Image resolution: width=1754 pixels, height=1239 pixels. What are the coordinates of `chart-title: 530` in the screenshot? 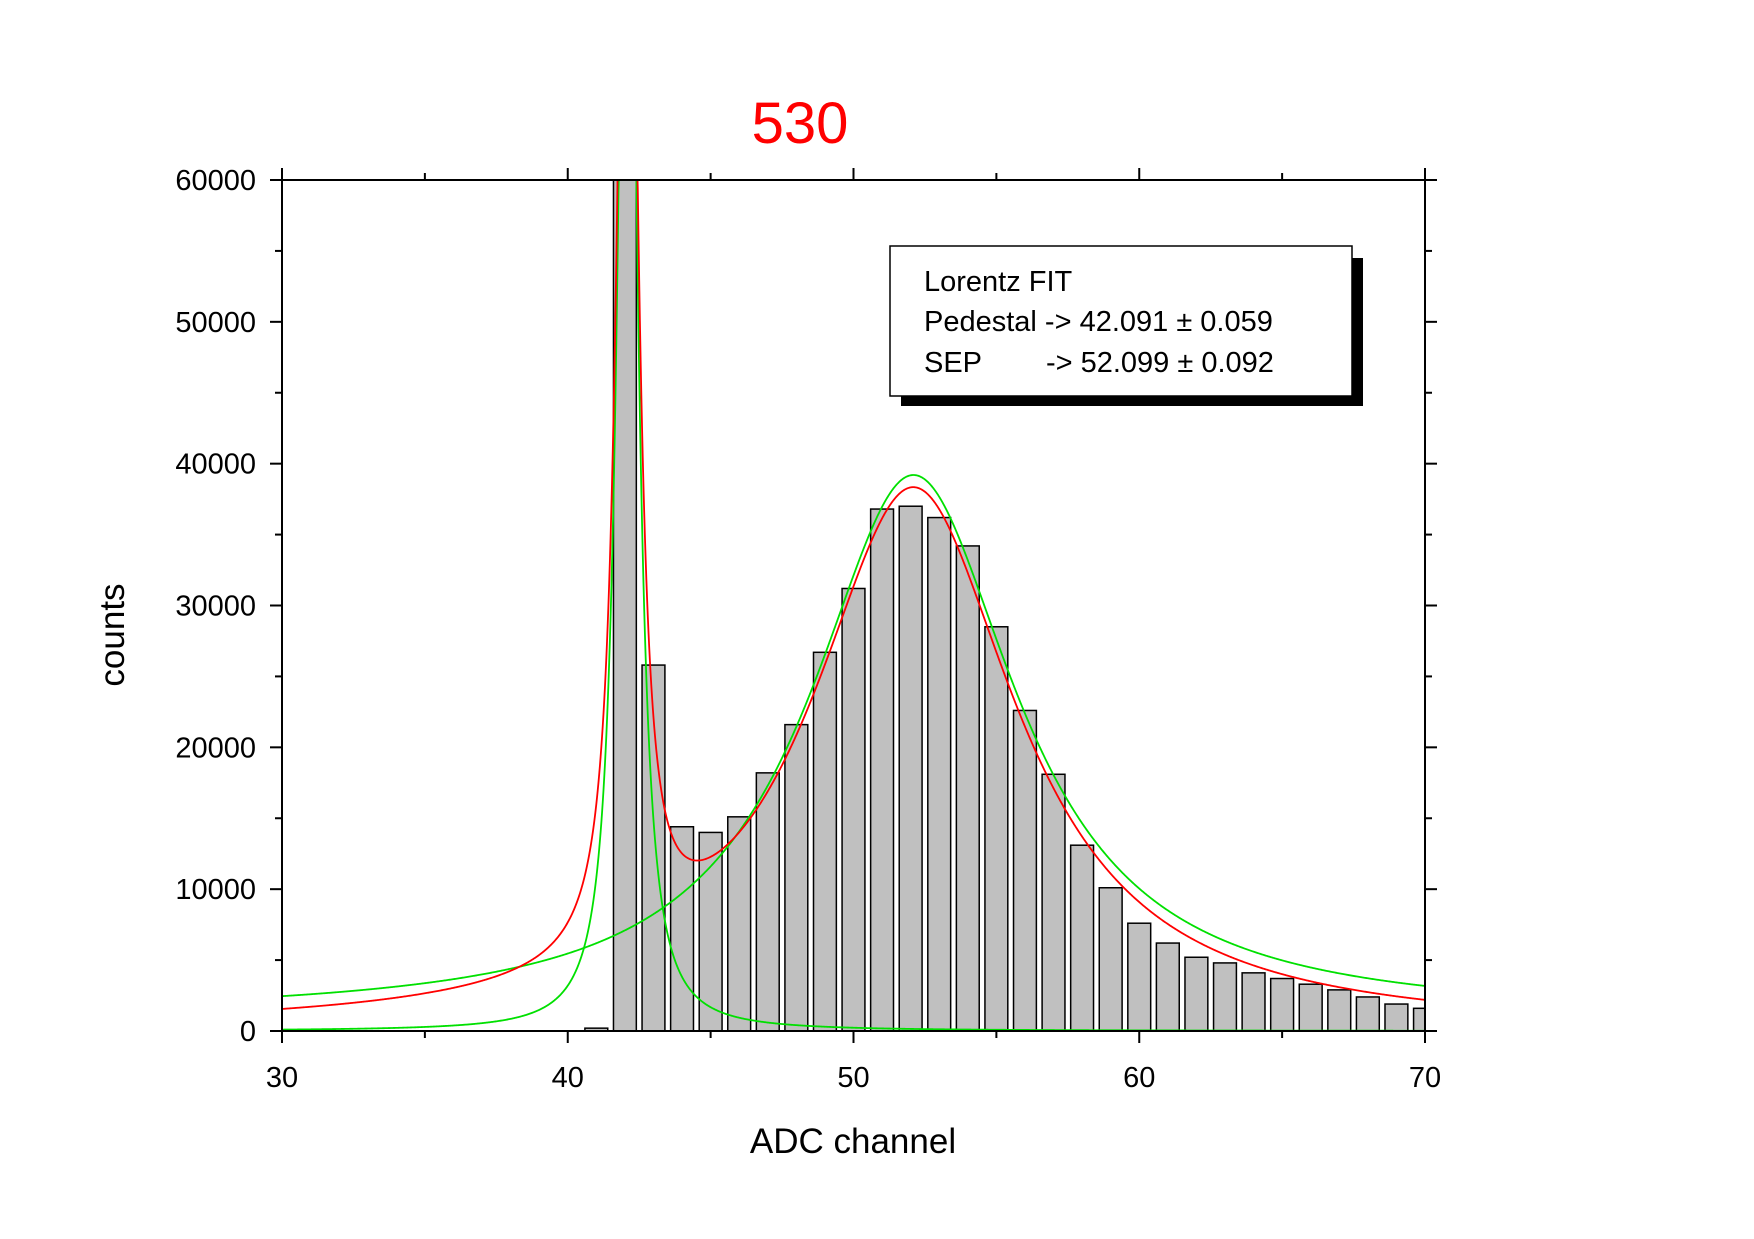 It's located at (800, 123).